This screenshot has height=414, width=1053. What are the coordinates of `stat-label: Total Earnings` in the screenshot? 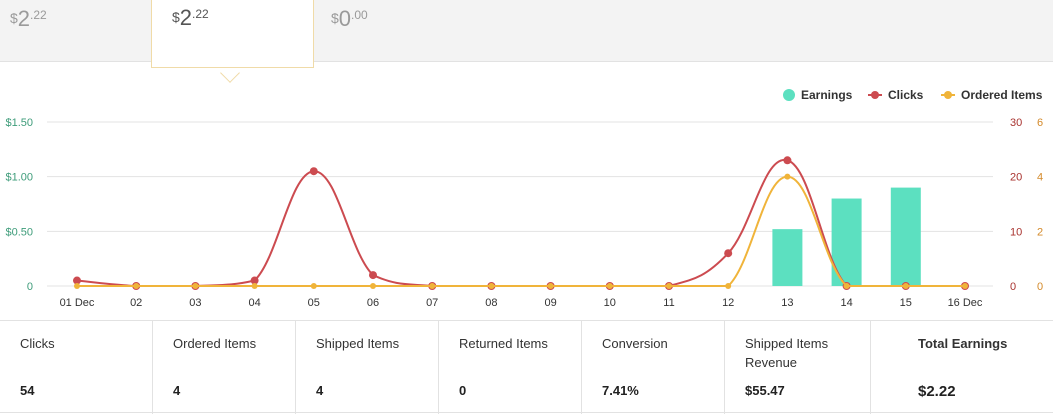 It's located at (963, 343).